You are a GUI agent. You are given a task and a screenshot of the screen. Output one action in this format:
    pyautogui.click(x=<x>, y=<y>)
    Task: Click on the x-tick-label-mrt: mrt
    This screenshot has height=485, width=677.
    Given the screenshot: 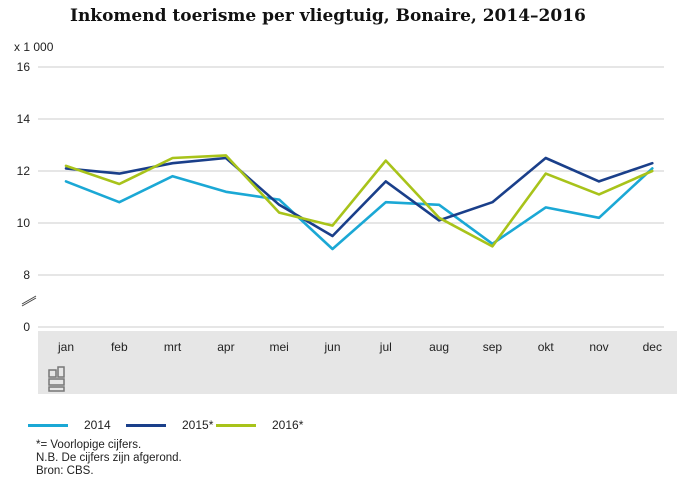 What is the action you would take?
    pyautogui.click(x=173, y=347)
    